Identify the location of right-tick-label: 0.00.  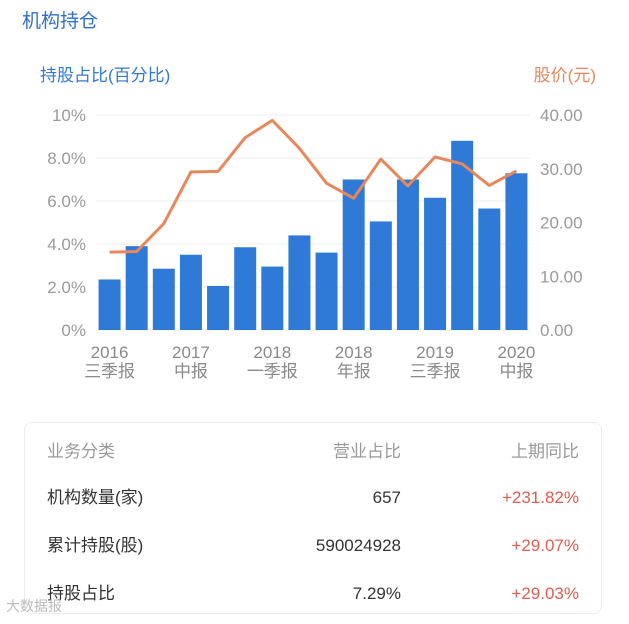
(556, 330).